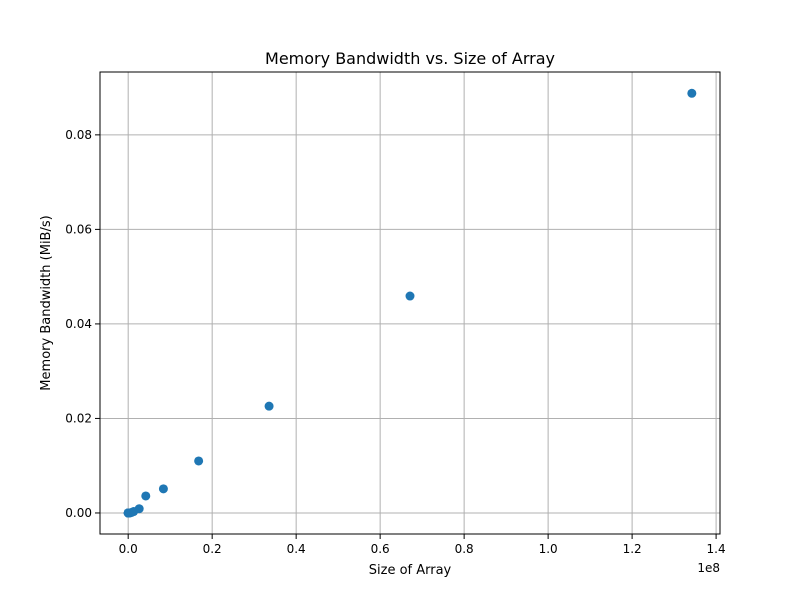  What do you see at coordinates (128, 549) in the screenshot?
I see `x-tick-label: 0.0` at bounding box center [128, 549].